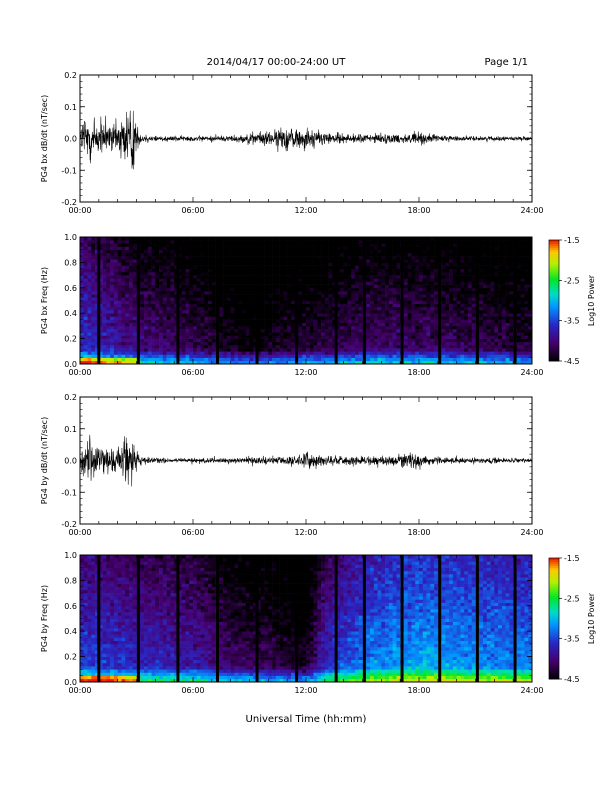 This screenshot has height=792, width=612. I want to click on x-tick-label: 12:00, so click(305, 372).